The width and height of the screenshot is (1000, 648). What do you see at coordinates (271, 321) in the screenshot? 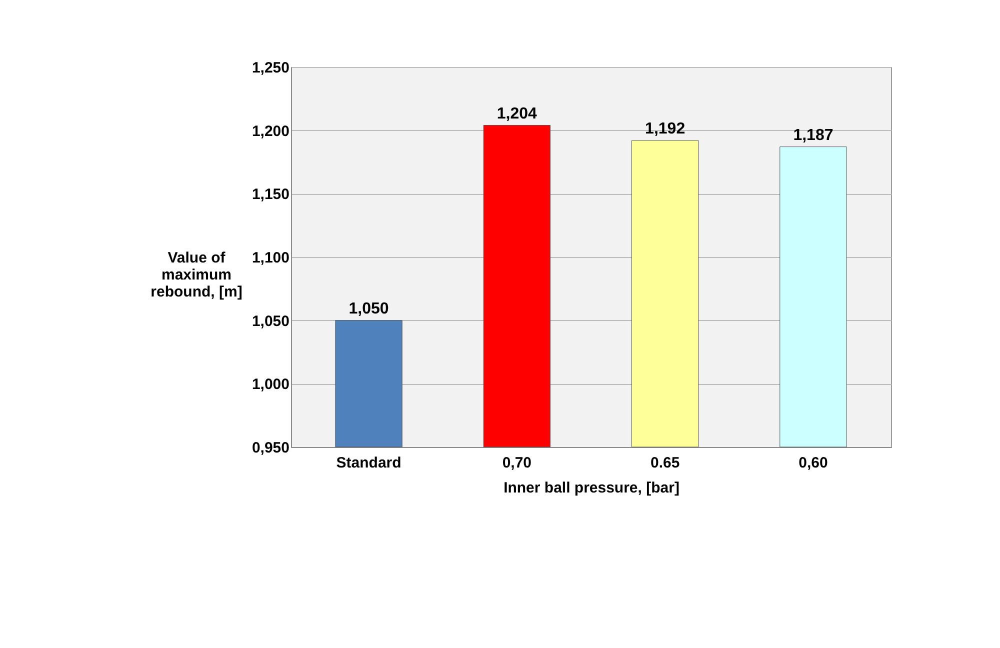
I see `y-tick-label: 1,050` at bounding box center [271, 321].